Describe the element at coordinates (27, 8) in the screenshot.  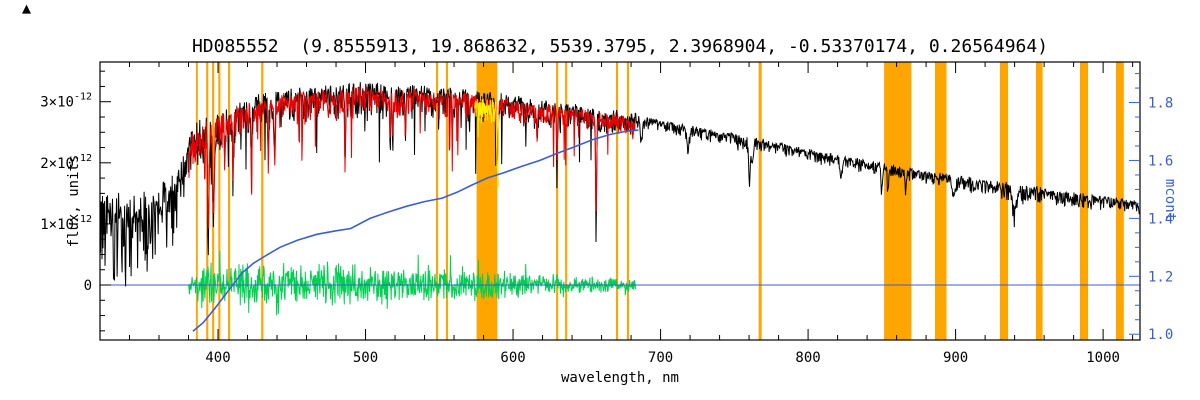
I see `triangle-icon: ▲` at that location.